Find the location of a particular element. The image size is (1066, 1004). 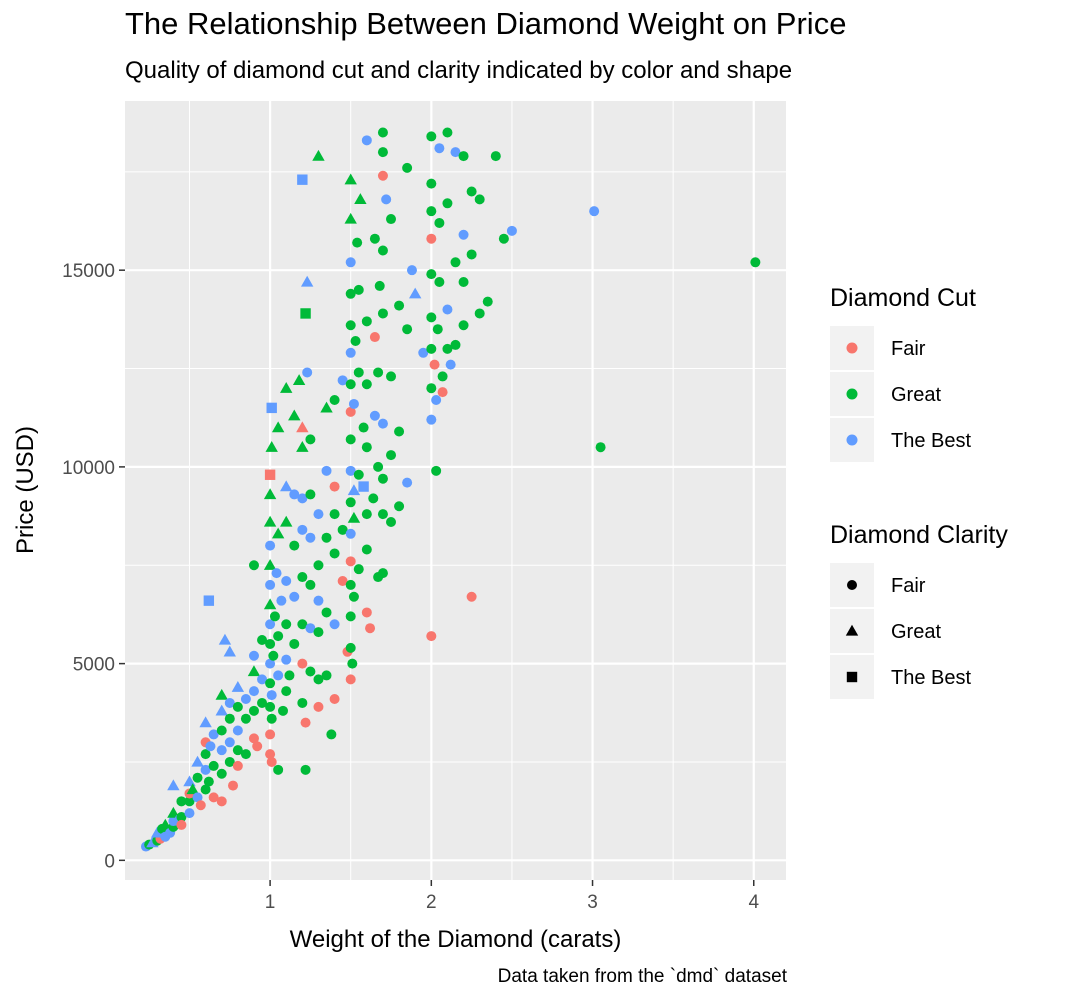

legend-key-square is located at coordinates (852, 677).